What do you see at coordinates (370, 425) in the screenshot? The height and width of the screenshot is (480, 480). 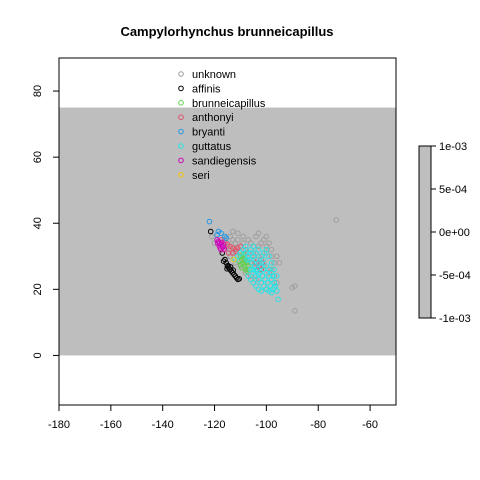 I see `x-tick-label: -60` at bounding box center [370, 425].